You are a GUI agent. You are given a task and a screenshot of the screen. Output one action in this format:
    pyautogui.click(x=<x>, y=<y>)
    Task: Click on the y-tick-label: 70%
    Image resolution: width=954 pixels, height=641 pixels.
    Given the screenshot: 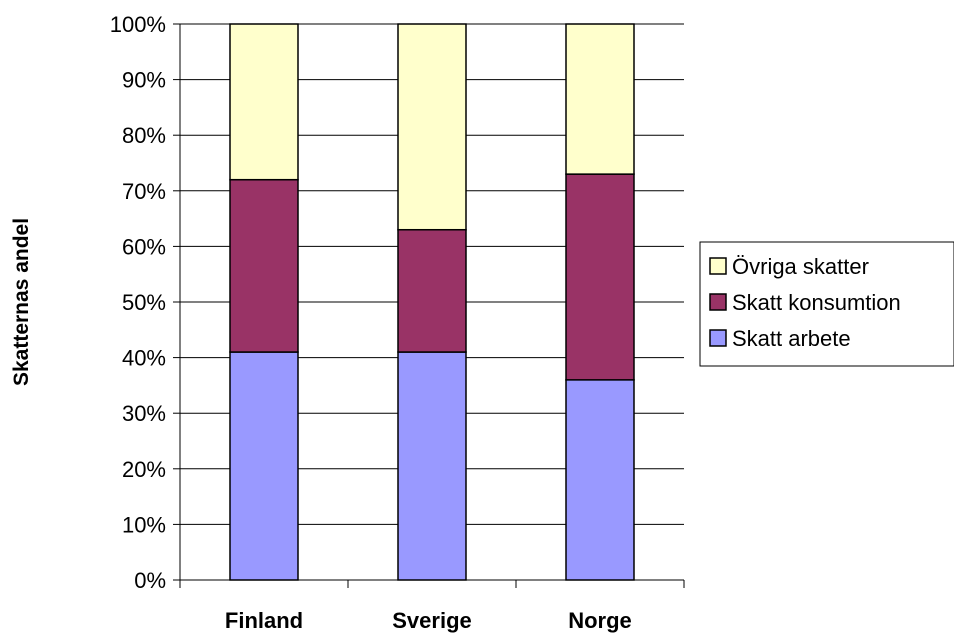 What is the action you would take?
    pyautogui.click(x=144, y=191)
    